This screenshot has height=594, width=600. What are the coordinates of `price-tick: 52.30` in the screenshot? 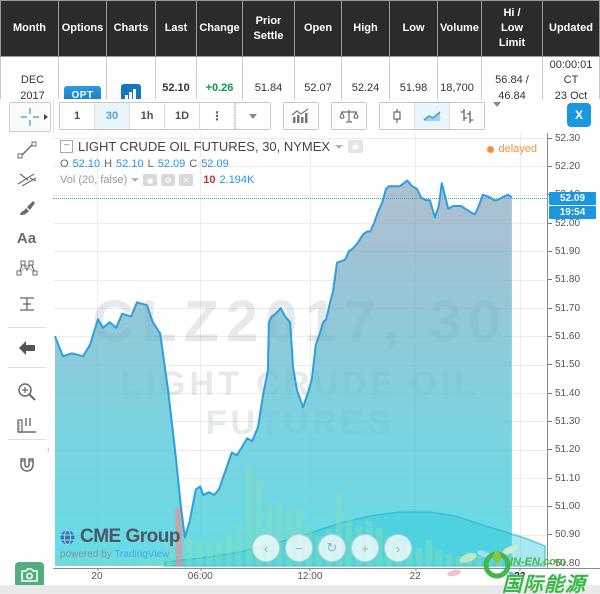 It's located at (564, 138).